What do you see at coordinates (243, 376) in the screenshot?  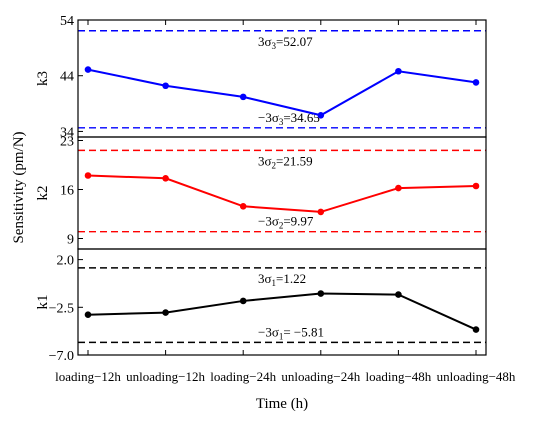 I see `x-tick-label: loading−24h` at bounding box center [243, 376].